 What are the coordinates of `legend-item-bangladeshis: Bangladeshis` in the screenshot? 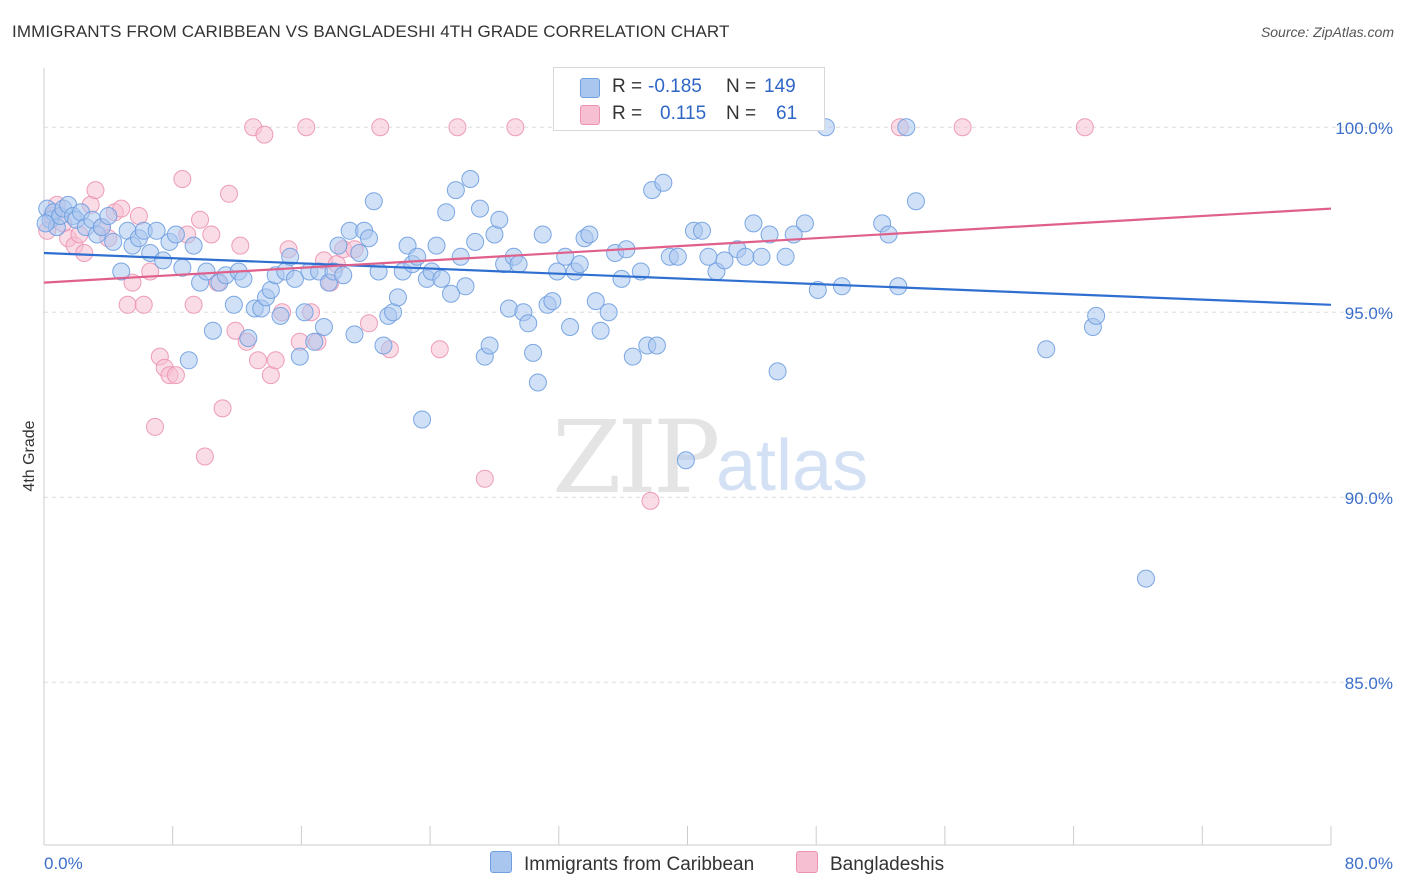 It's located at (870, 863).